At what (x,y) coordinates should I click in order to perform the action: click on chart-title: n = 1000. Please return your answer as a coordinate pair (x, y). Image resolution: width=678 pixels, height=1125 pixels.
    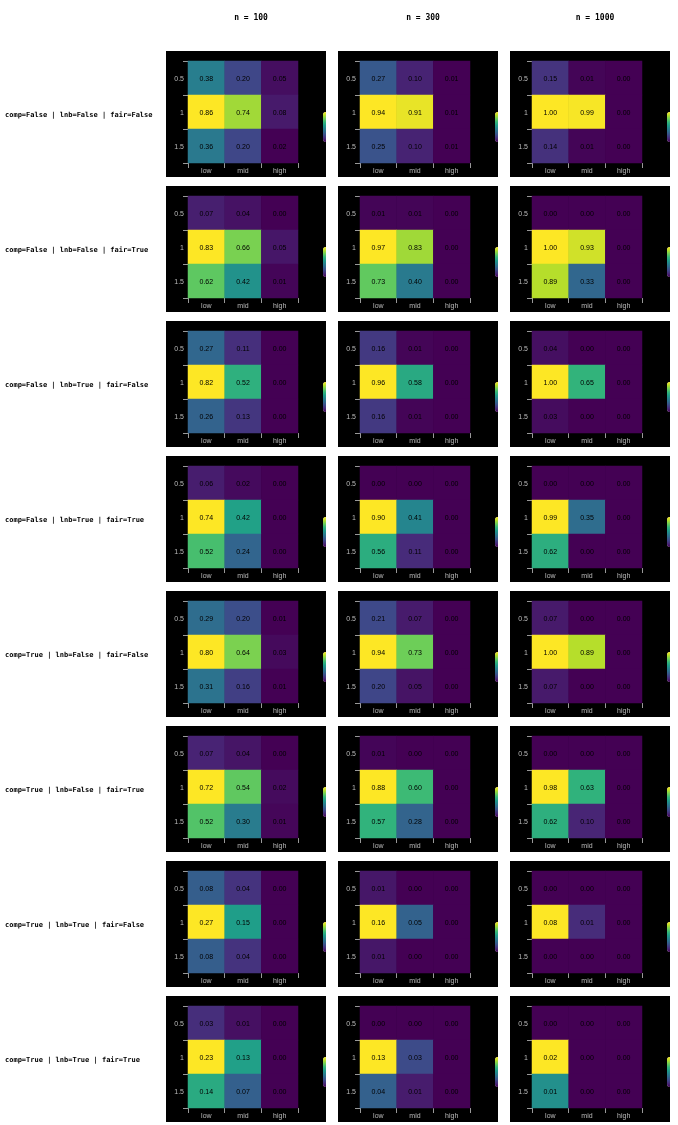
    Looking at the image, I should click on (595, 17).